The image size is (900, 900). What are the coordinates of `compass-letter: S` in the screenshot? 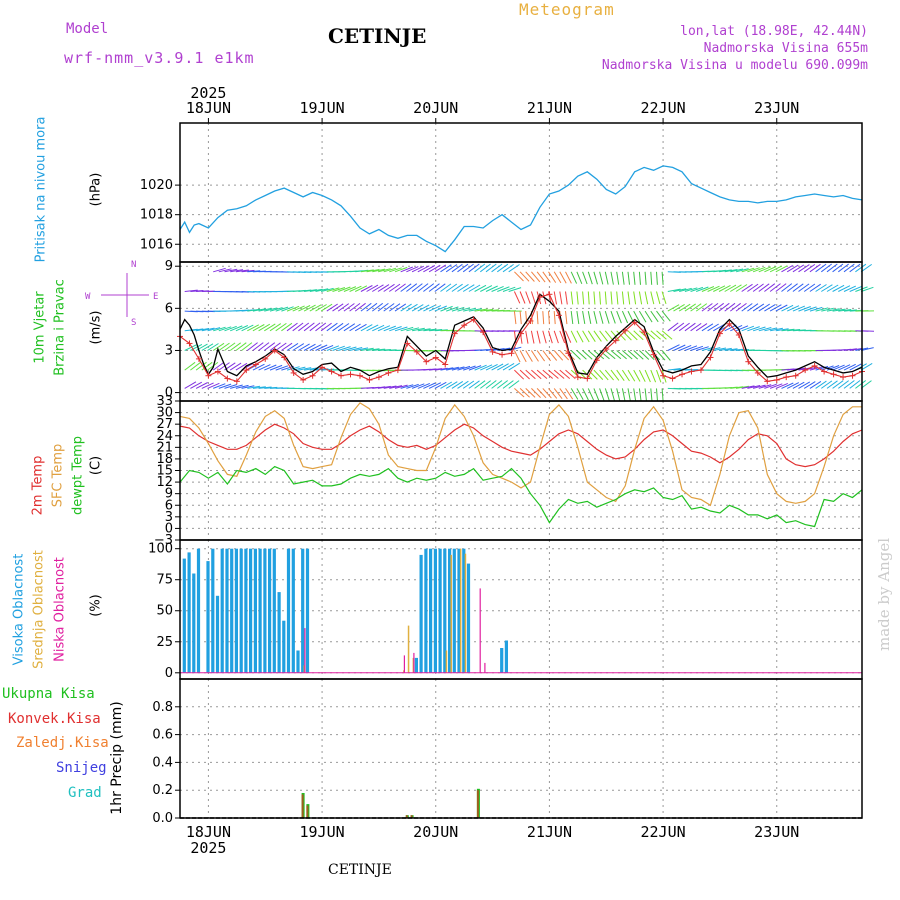 It's located at (133, 323).